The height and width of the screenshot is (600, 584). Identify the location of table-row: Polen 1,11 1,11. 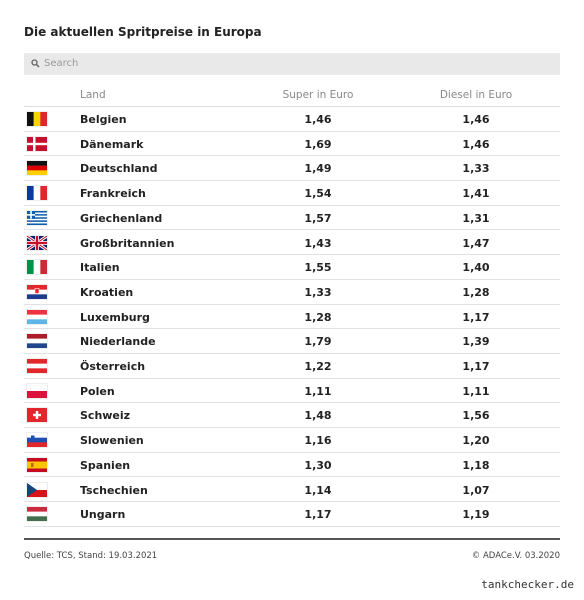
(292, 391).